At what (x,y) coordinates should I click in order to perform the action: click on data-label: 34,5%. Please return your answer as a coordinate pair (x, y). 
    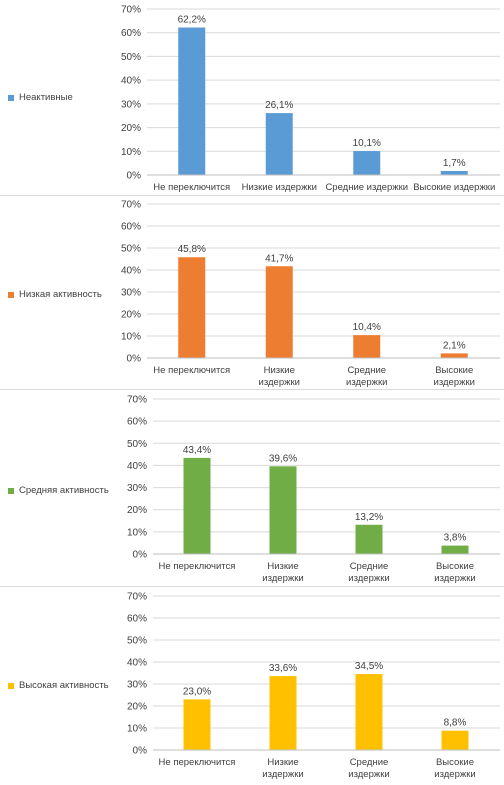
    Looking at the image, I should click on (369, 666).